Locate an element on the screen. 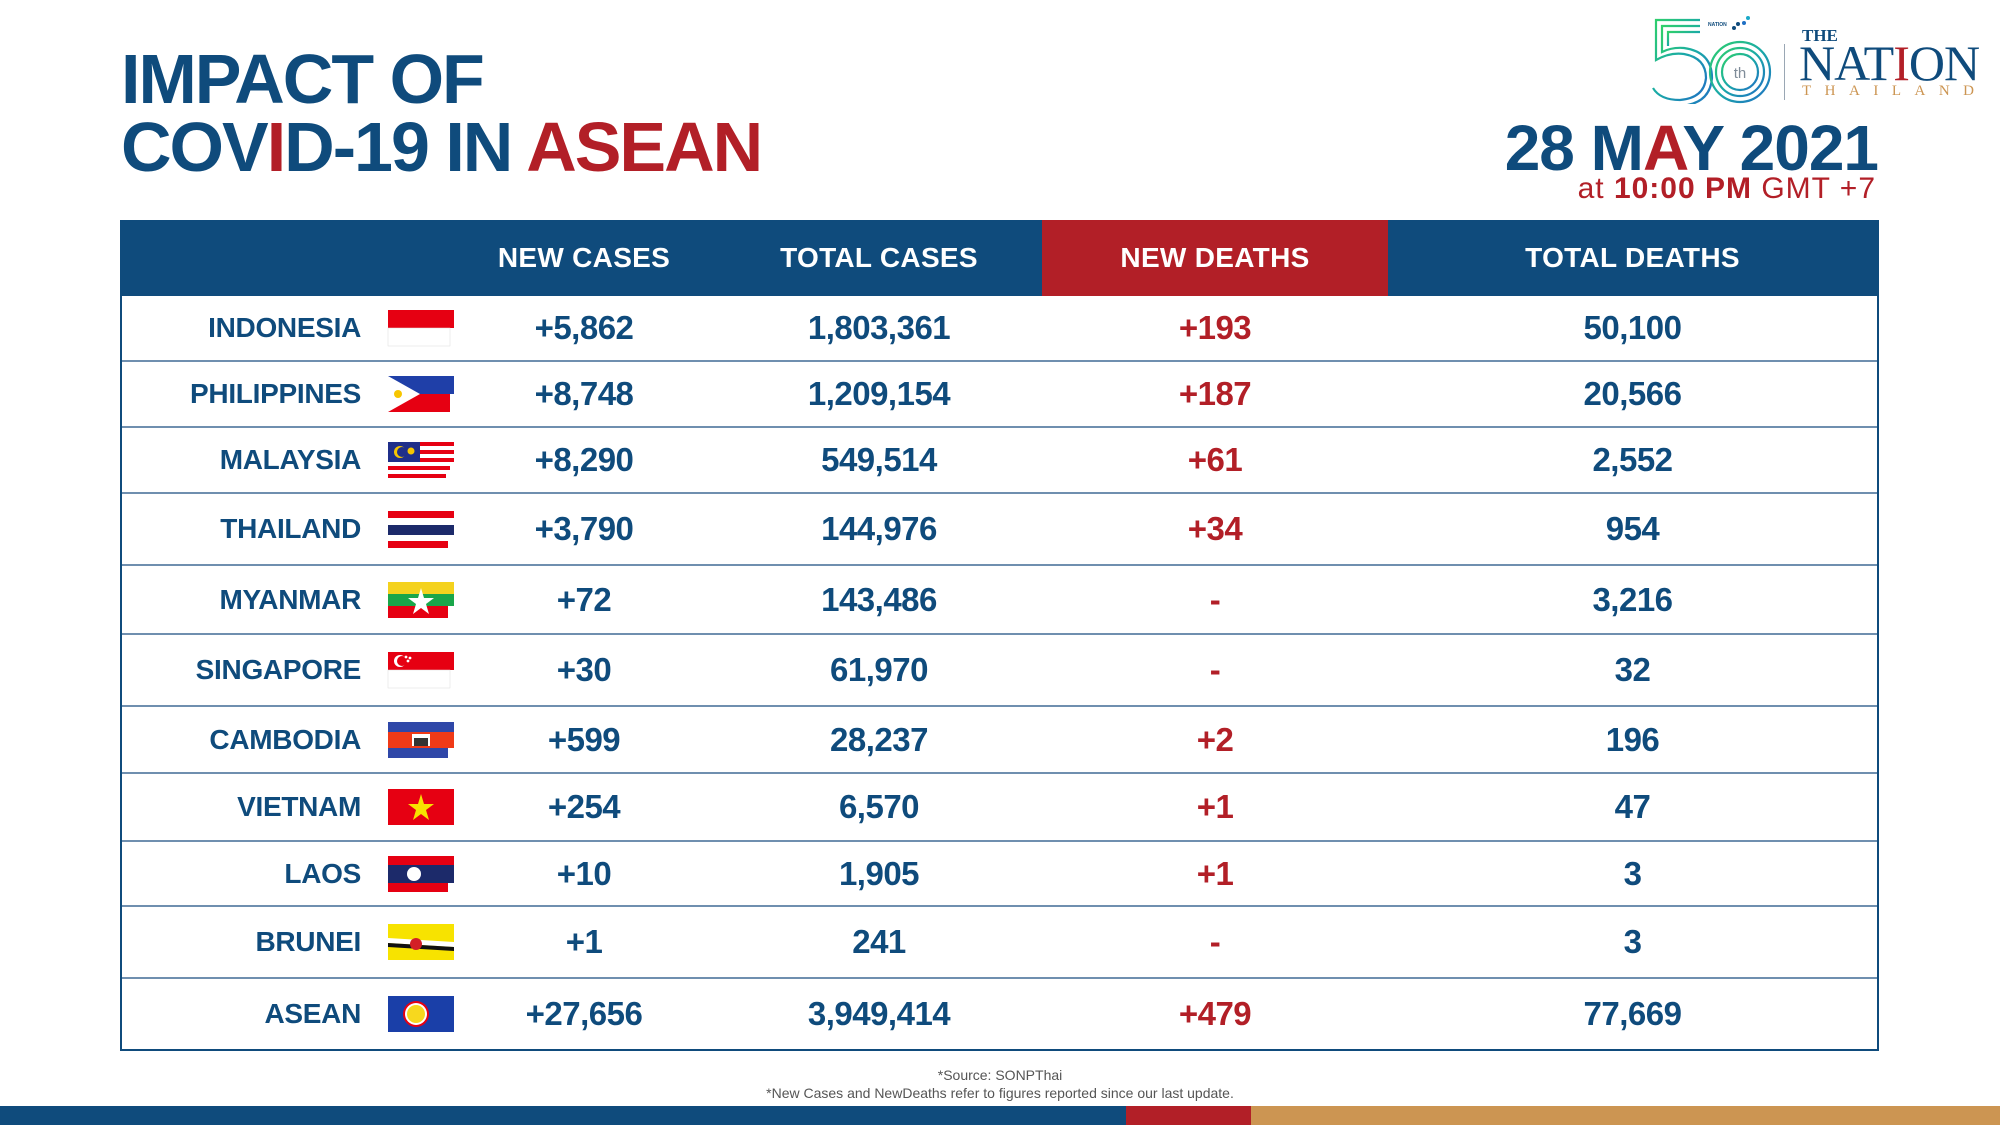  total-deaths-value: 50,100 is located at coordinates (1632, 327).